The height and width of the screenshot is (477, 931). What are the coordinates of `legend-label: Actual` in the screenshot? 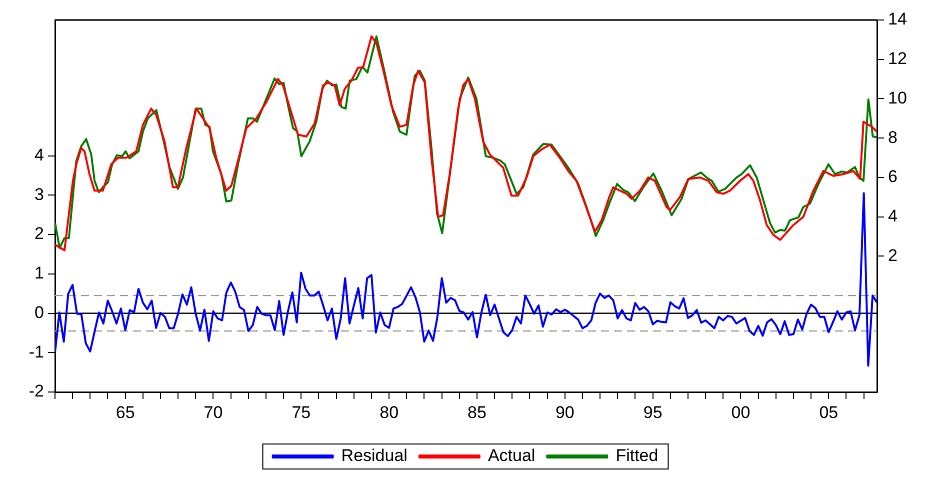 It's located at (512, 456).